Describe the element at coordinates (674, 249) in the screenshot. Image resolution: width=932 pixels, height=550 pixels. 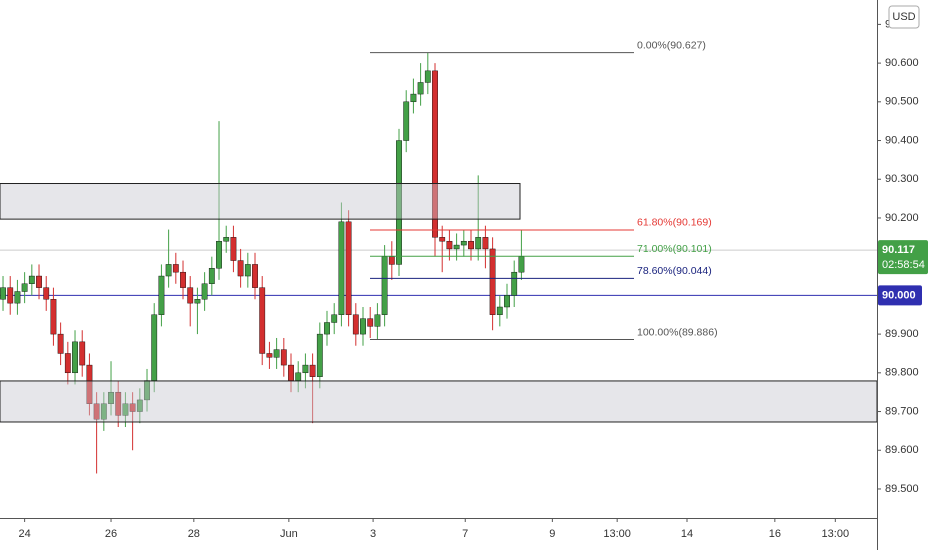
I see `fib-label: 71.00%(90.101)` at that location.